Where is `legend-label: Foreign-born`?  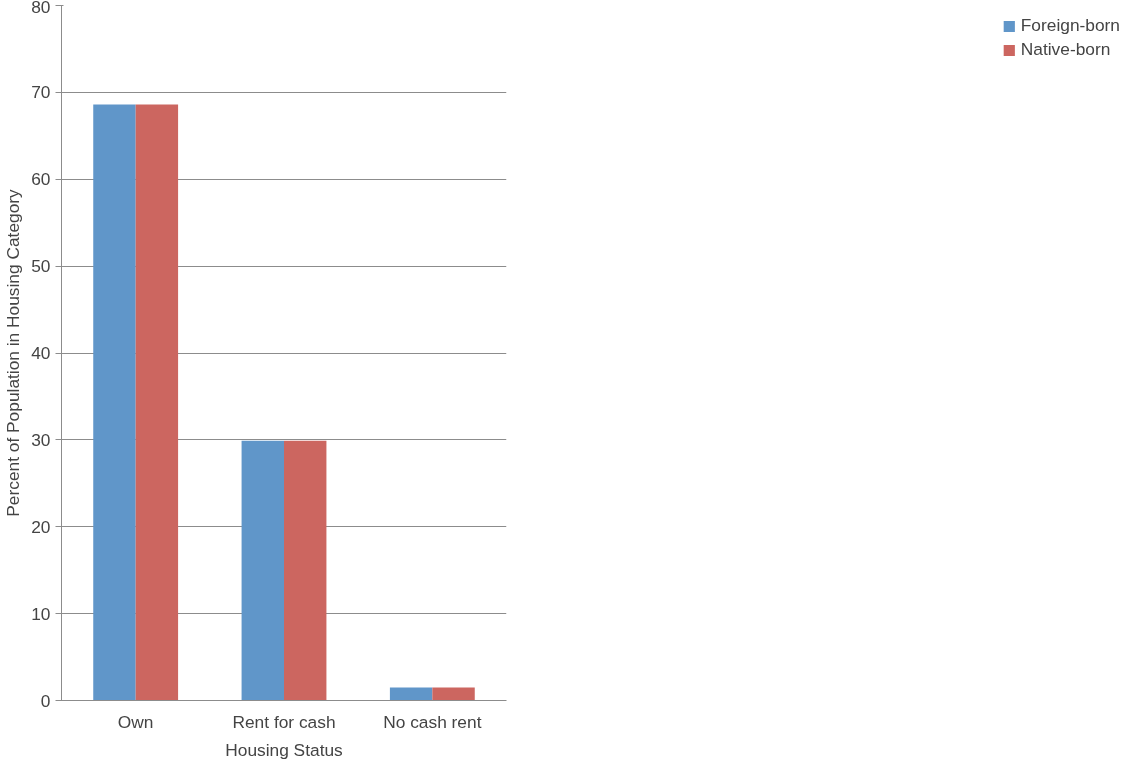
legend-label: Foreign-born is located at coordinates (1070, 25).